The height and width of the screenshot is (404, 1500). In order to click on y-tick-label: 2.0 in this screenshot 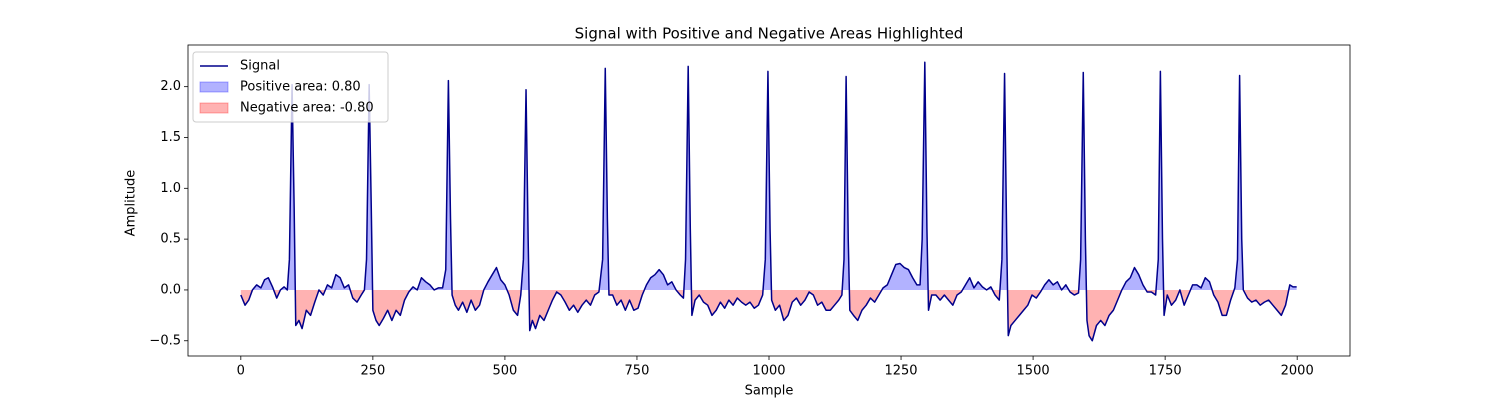, I will do `click(170, 86)`.